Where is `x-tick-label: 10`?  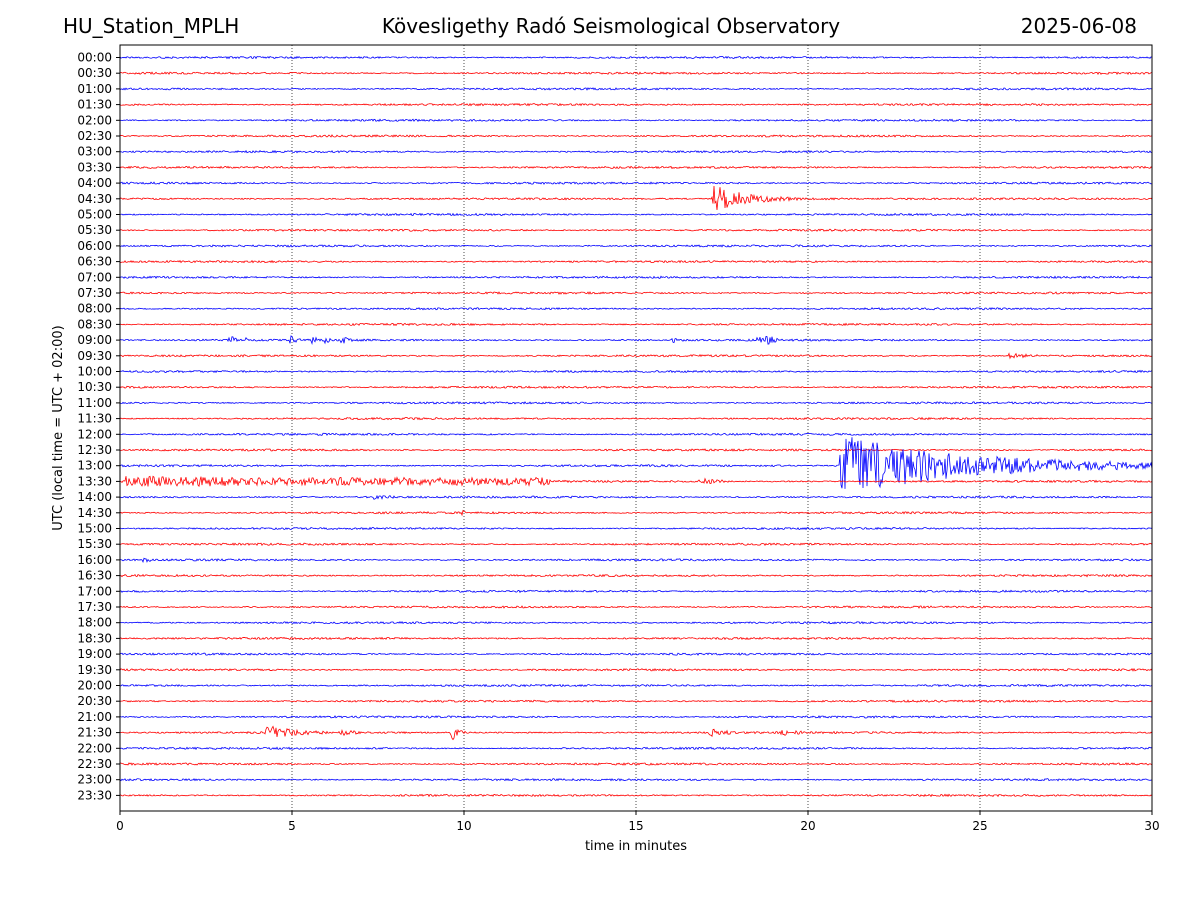 x-tick-label: 10 is located at coordinates (463, 826).